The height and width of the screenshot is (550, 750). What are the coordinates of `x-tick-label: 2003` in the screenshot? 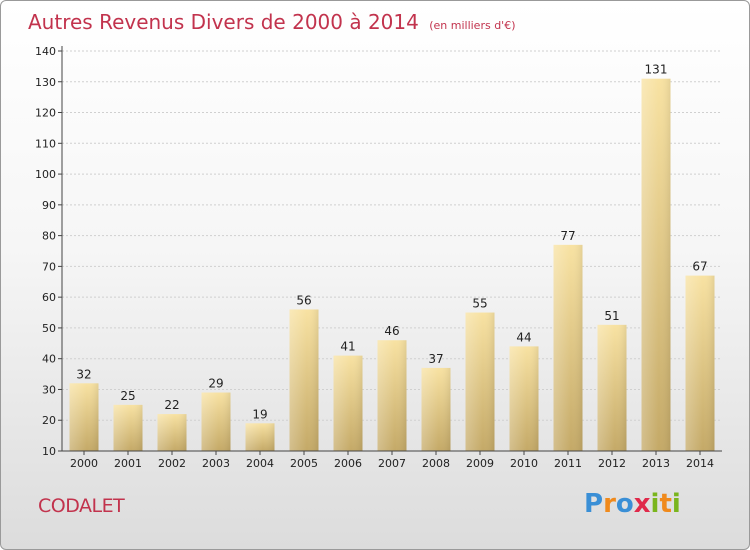 It's located at (216, 463).